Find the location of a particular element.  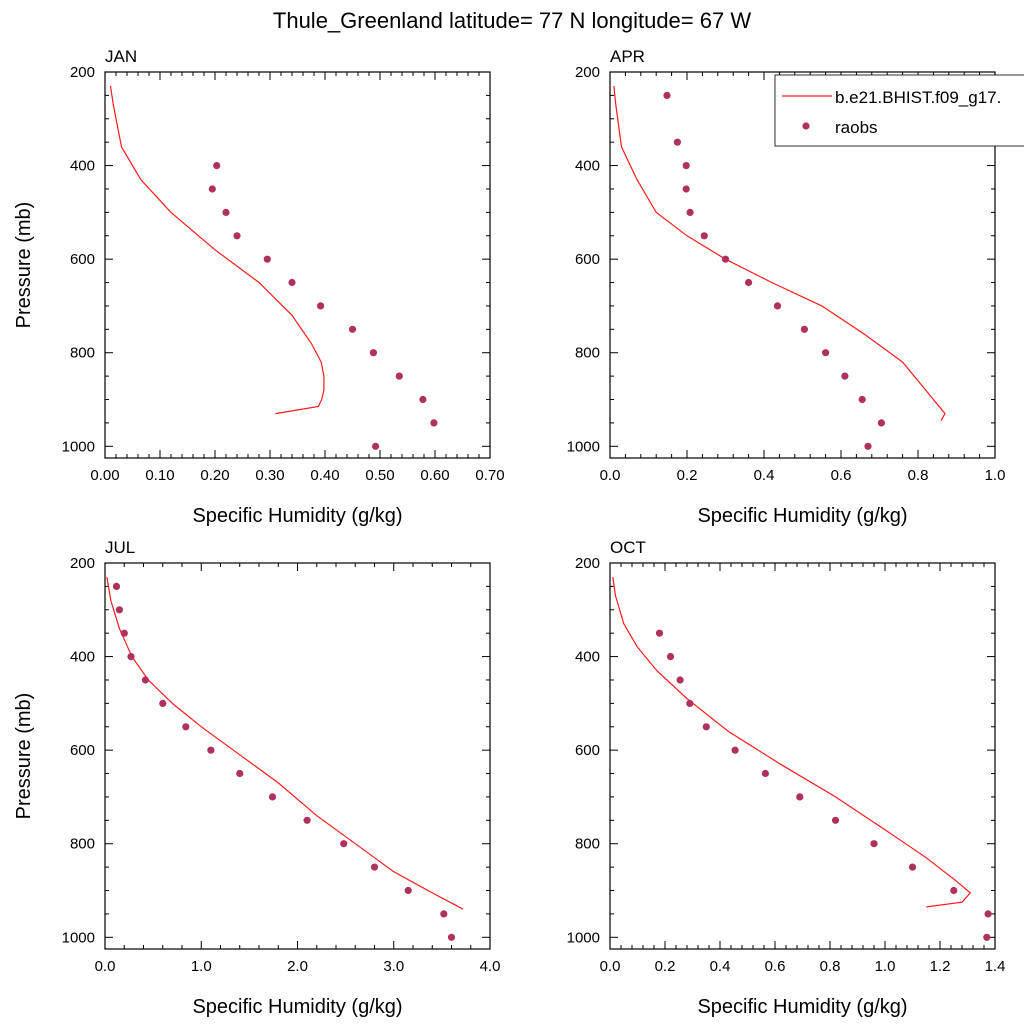

legend-model-label: b.e21.BHIST.f09_g17. is located at coordinates (918, 97).